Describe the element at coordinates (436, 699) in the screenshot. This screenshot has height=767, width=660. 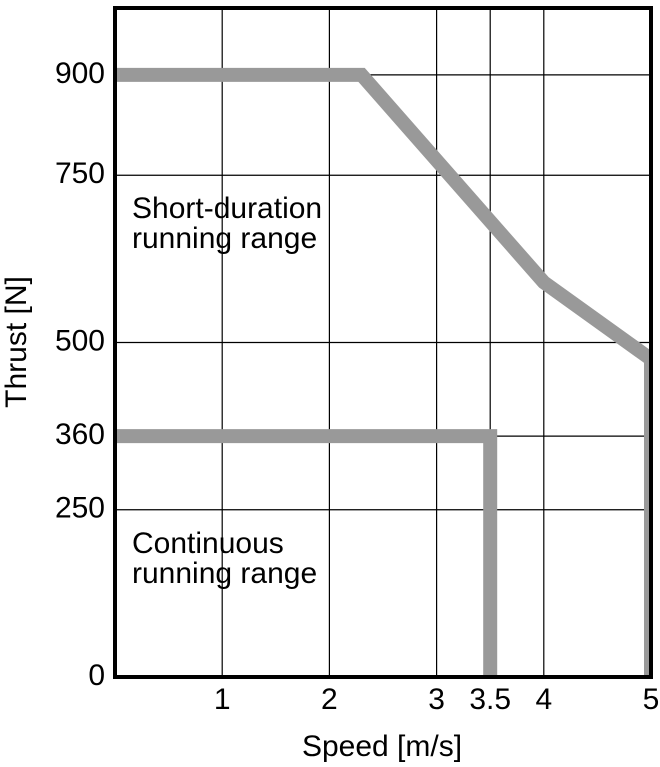
I see `x-tick-label: 3` at that location.